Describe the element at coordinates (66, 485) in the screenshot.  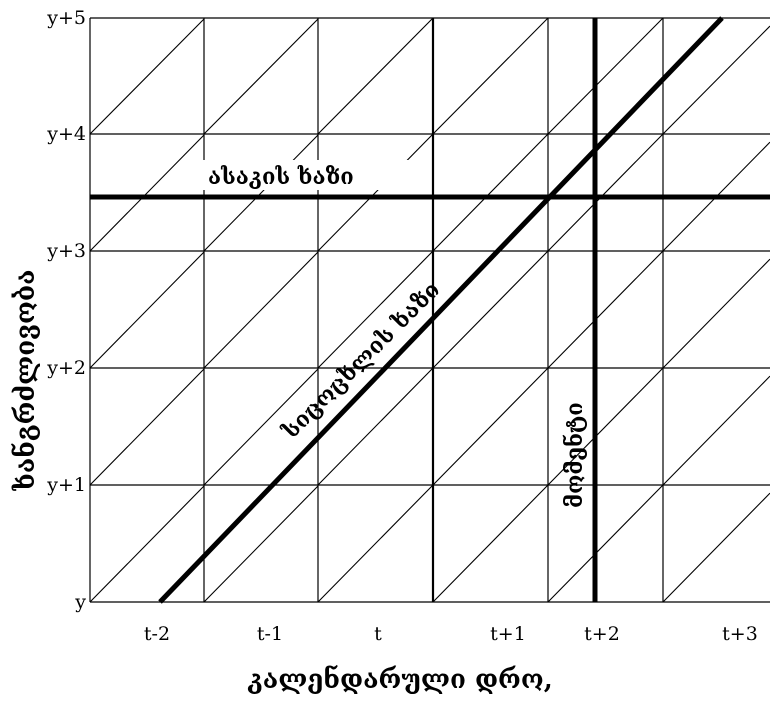
I see `y-tick-label: y+1` at that location.